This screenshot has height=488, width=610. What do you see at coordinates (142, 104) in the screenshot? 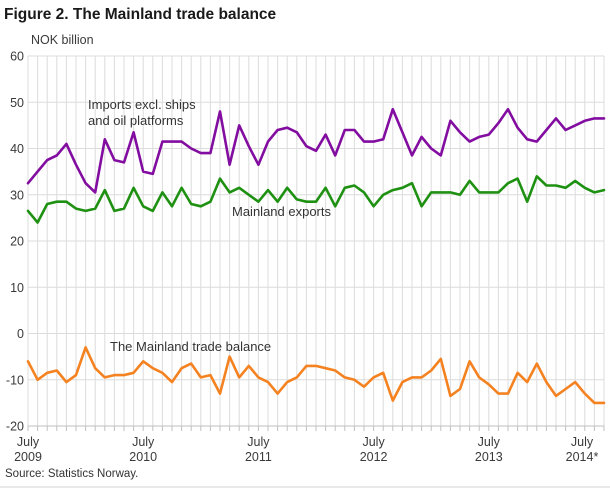
I see `series-label-imports-excl-ships: Imports excl. ships` at bounding box center [142, 104].